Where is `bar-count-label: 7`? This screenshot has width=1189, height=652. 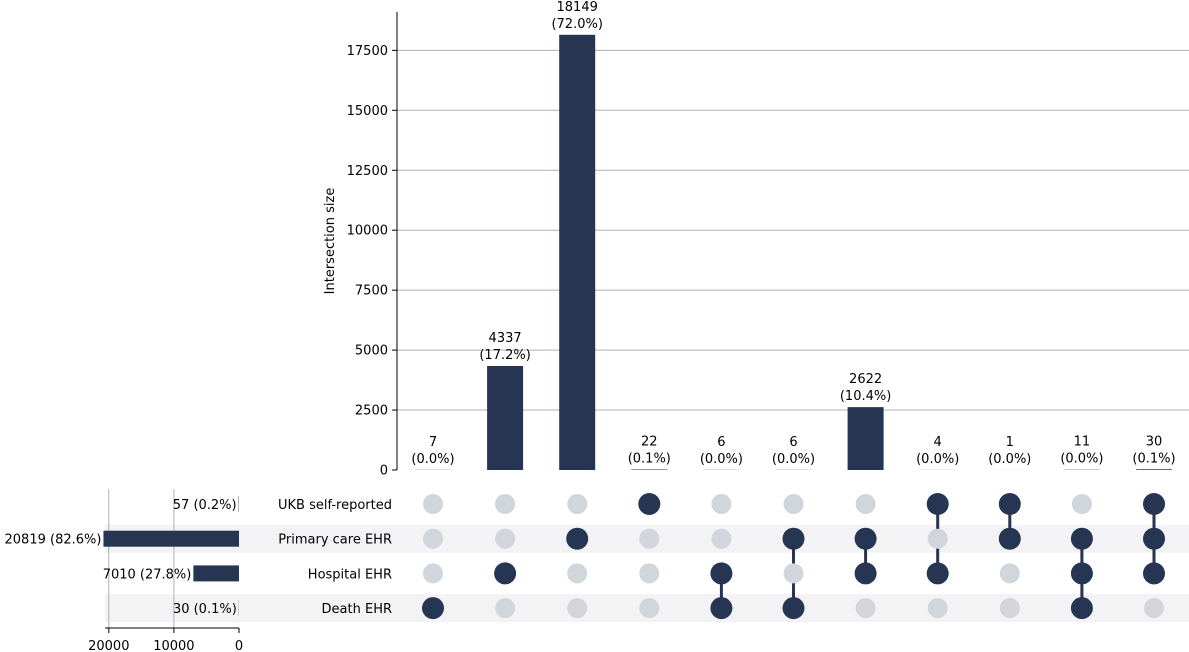
bar-count-label: 7 is located at coordinates (433, 442).